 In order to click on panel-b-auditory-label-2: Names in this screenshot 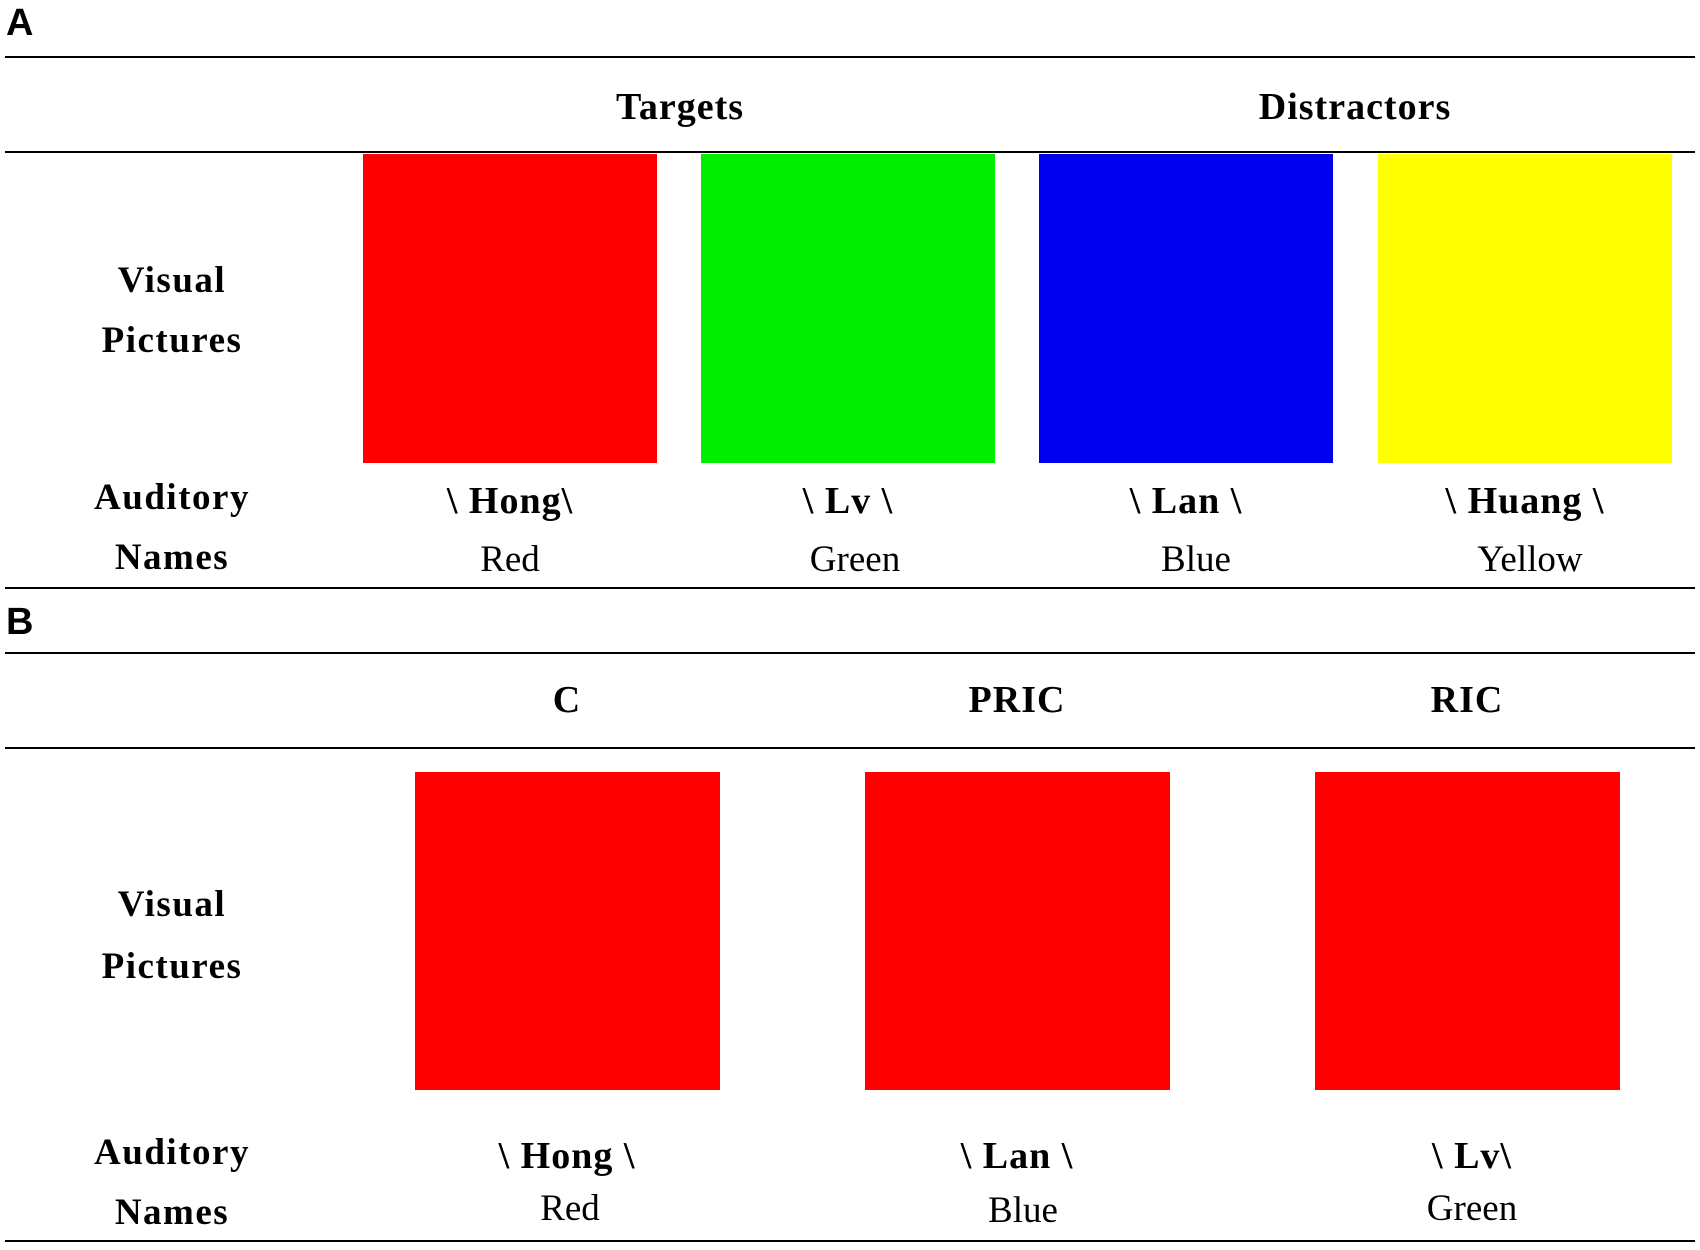, I will do `click(172, 1212)`.